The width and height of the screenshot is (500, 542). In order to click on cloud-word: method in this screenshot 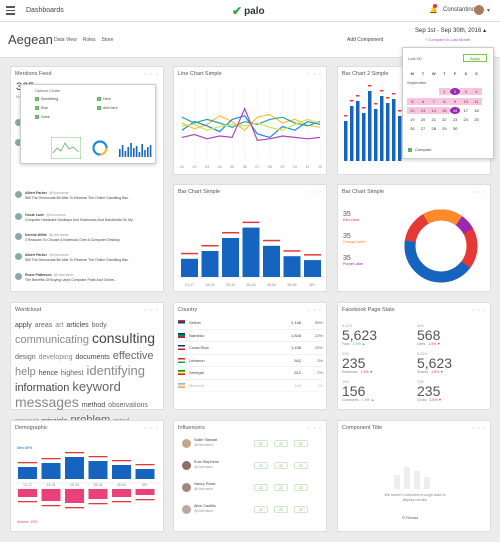, I will do `click(93, 405)`.